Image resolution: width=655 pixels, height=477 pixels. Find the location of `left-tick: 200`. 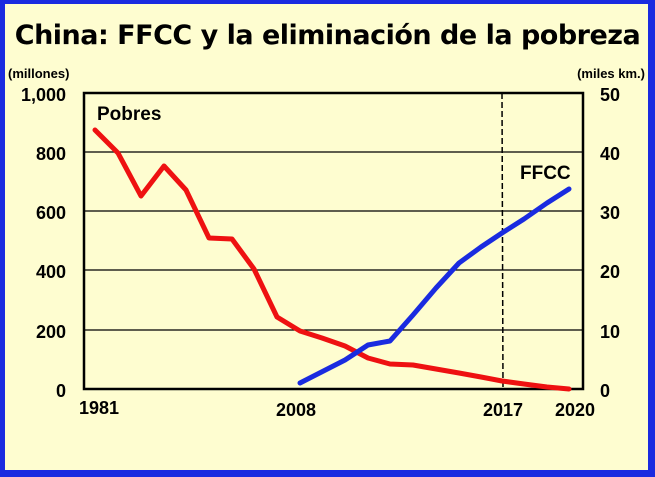

left-tick: 200 is located at coordinates (51, 332).